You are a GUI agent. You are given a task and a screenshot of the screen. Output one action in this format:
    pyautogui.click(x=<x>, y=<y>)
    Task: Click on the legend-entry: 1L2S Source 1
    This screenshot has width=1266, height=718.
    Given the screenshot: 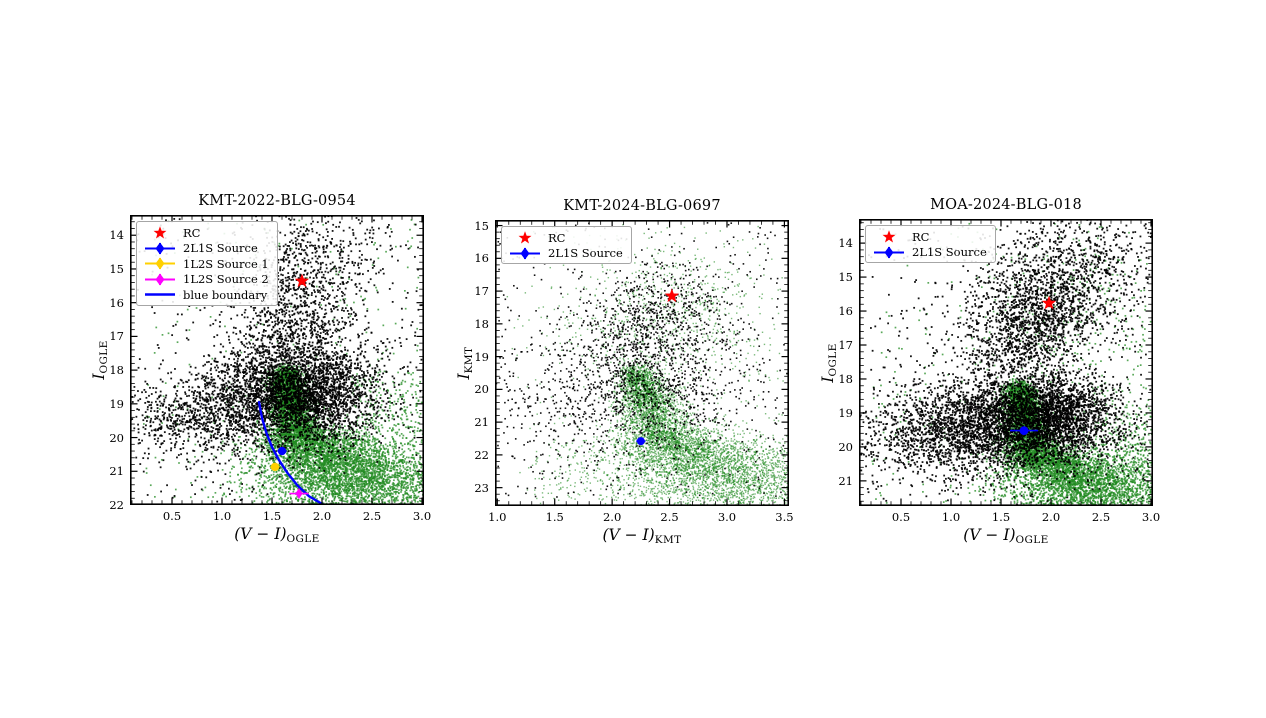 What is the action you would take?
    pyautogui.click(x=205, y=264)
    